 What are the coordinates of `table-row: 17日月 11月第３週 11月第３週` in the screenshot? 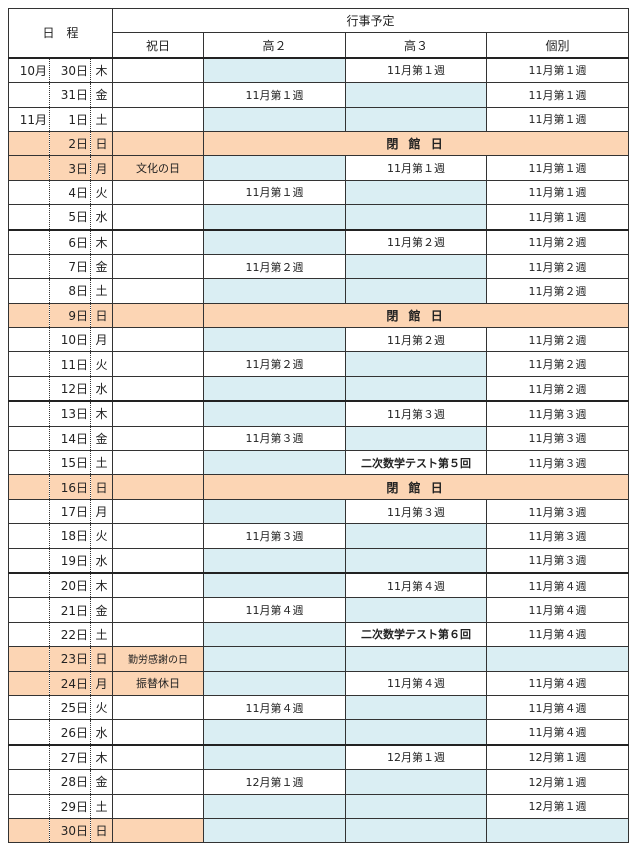 It's located at (319, 511).